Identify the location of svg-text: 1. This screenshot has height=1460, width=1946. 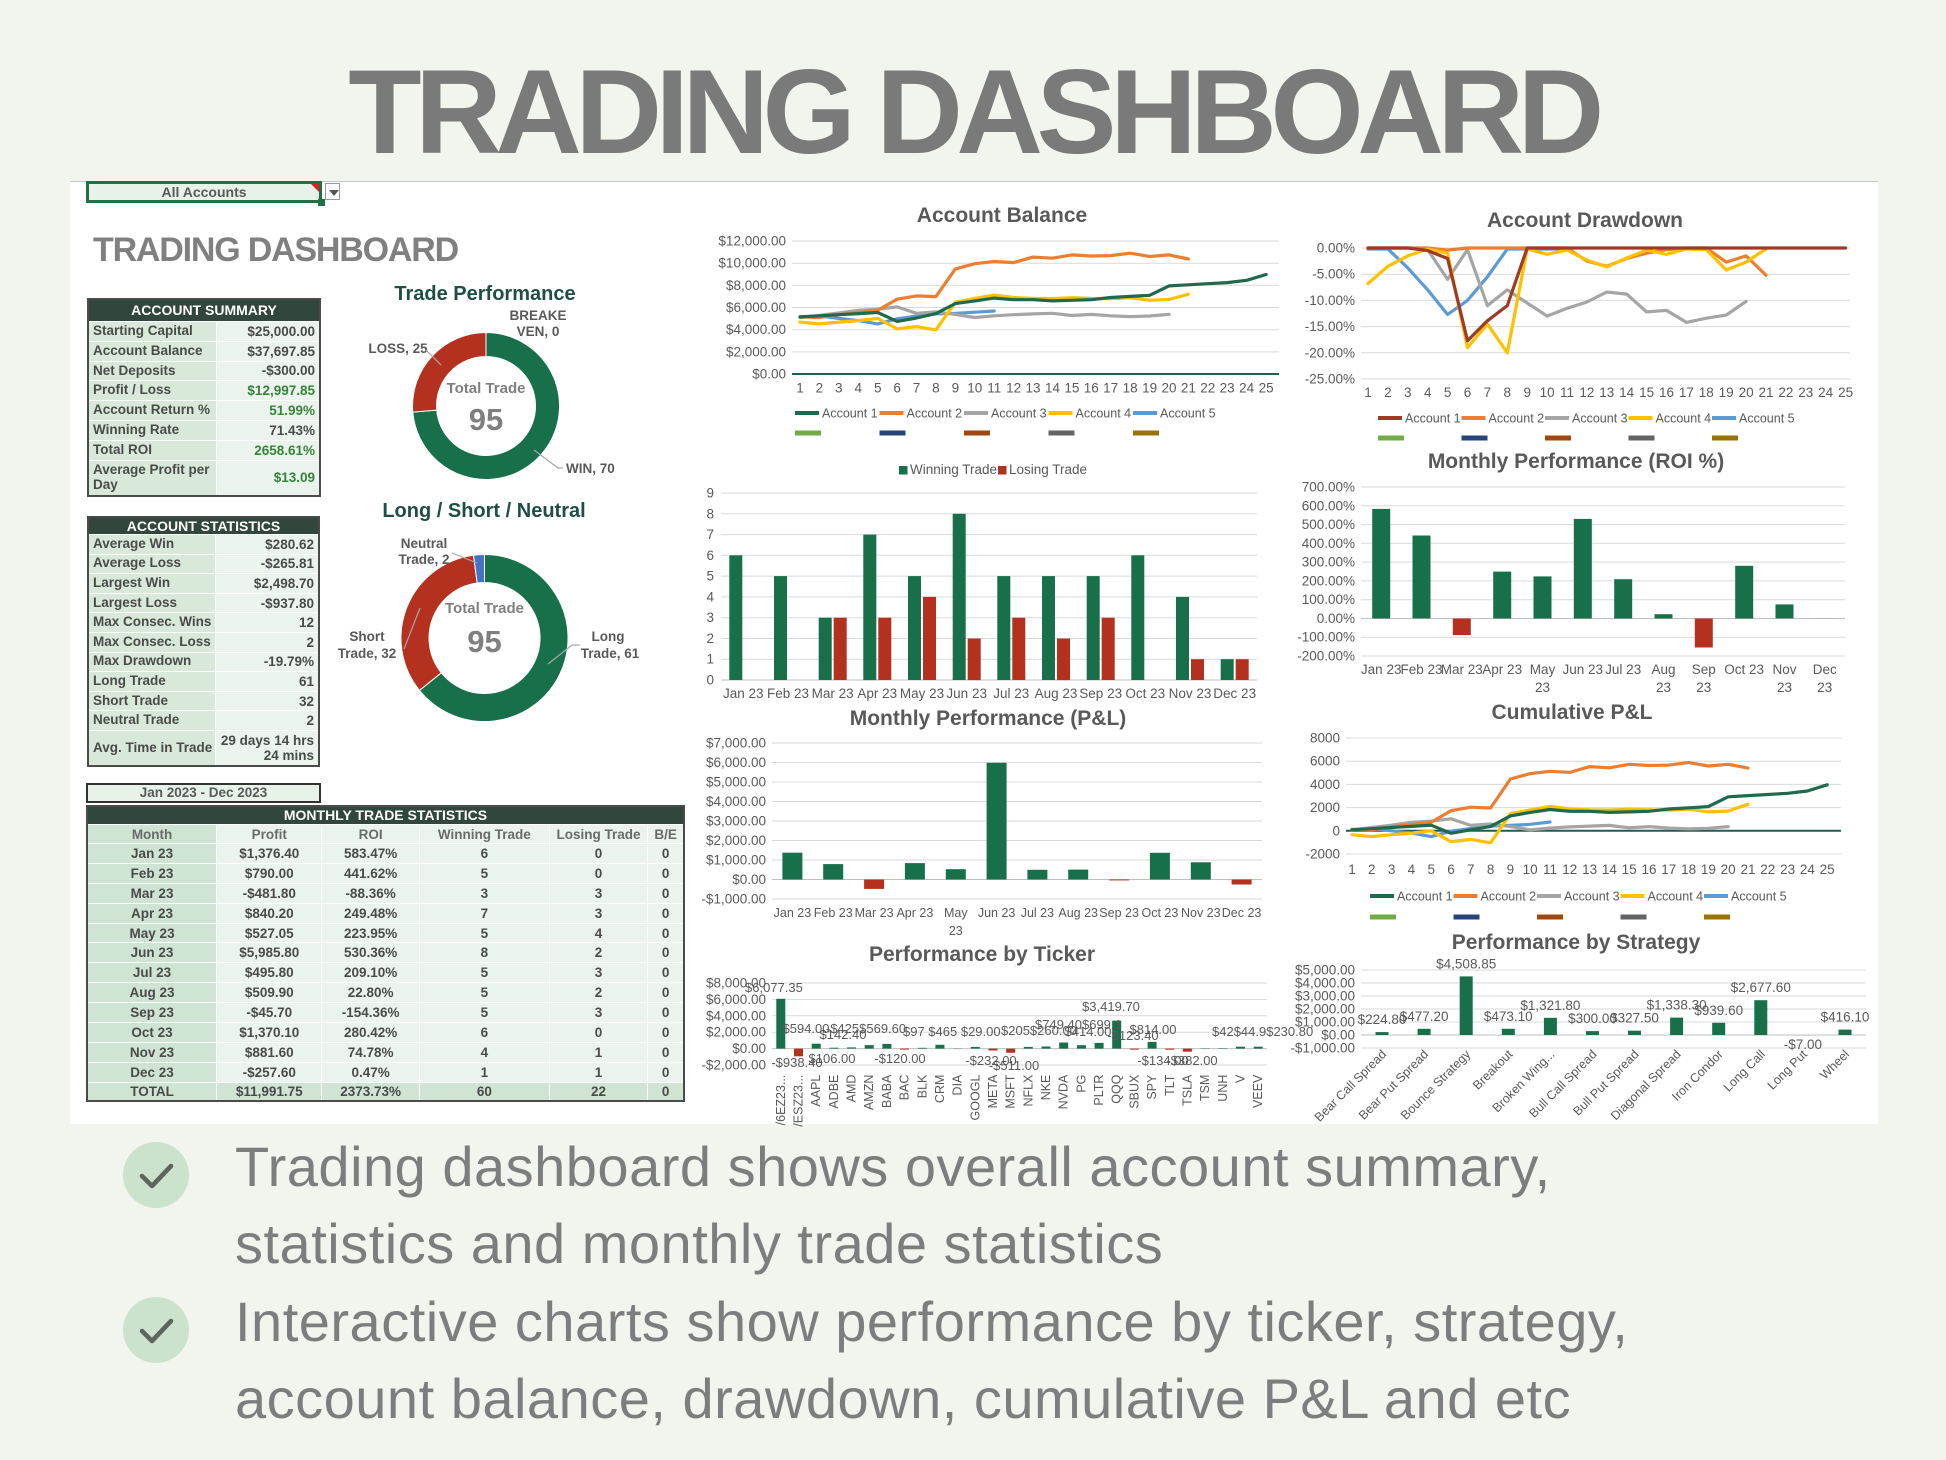
(800, 388).